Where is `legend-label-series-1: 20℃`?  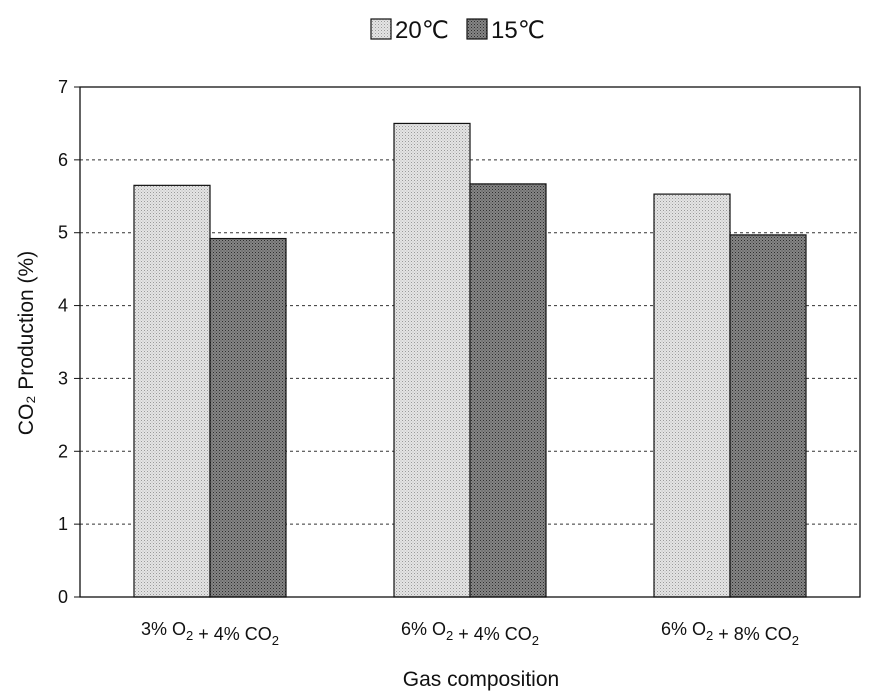
legend-label-series-1: 20℃ is located at coordinates (422, 30).